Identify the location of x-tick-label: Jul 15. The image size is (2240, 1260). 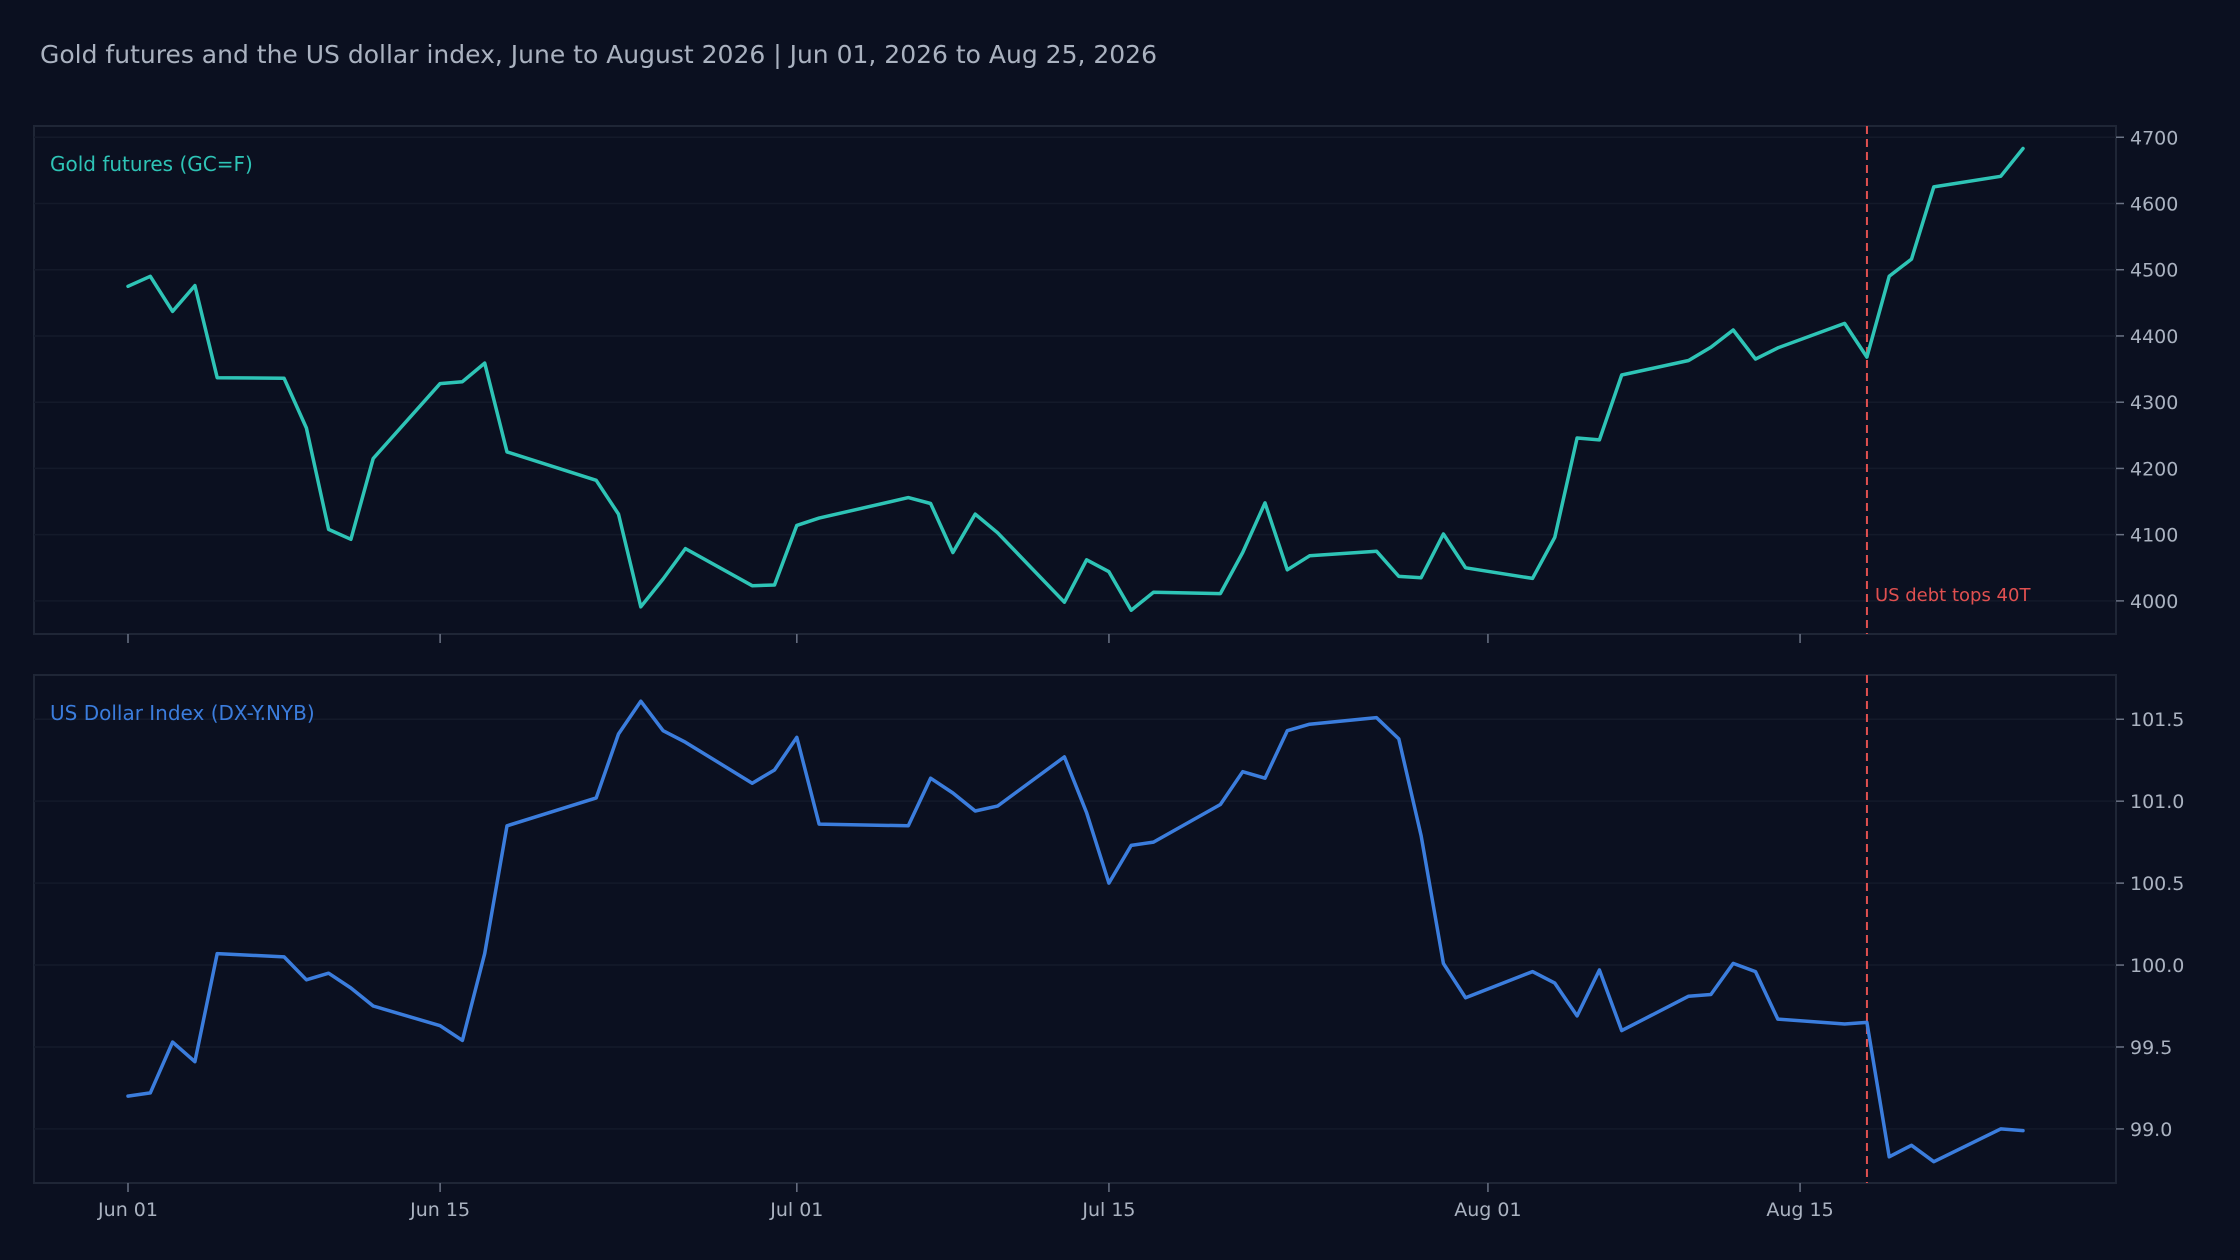
(1108, 1210).